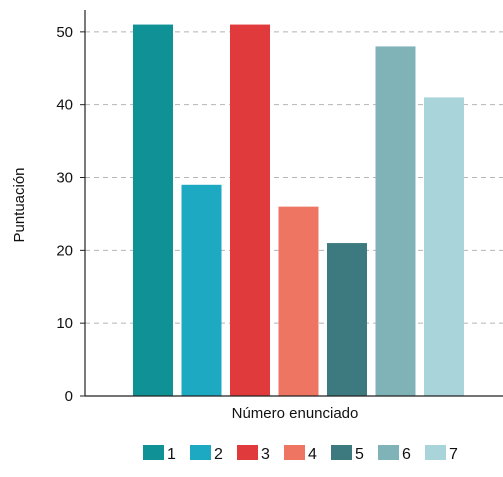 This screenshot has width=503, height=477. I want to click on legend-label-4: 4, so click(312, 454).